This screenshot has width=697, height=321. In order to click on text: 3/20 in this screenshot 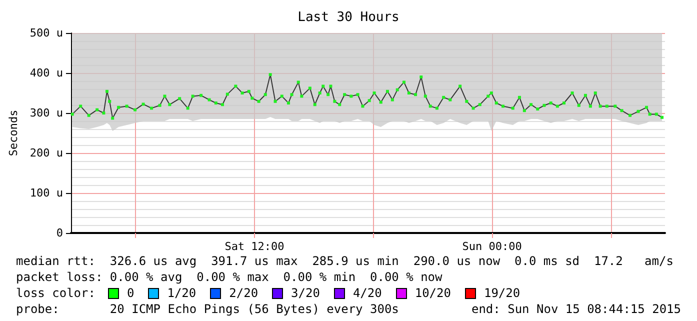, I will do `click(305, 293)`.